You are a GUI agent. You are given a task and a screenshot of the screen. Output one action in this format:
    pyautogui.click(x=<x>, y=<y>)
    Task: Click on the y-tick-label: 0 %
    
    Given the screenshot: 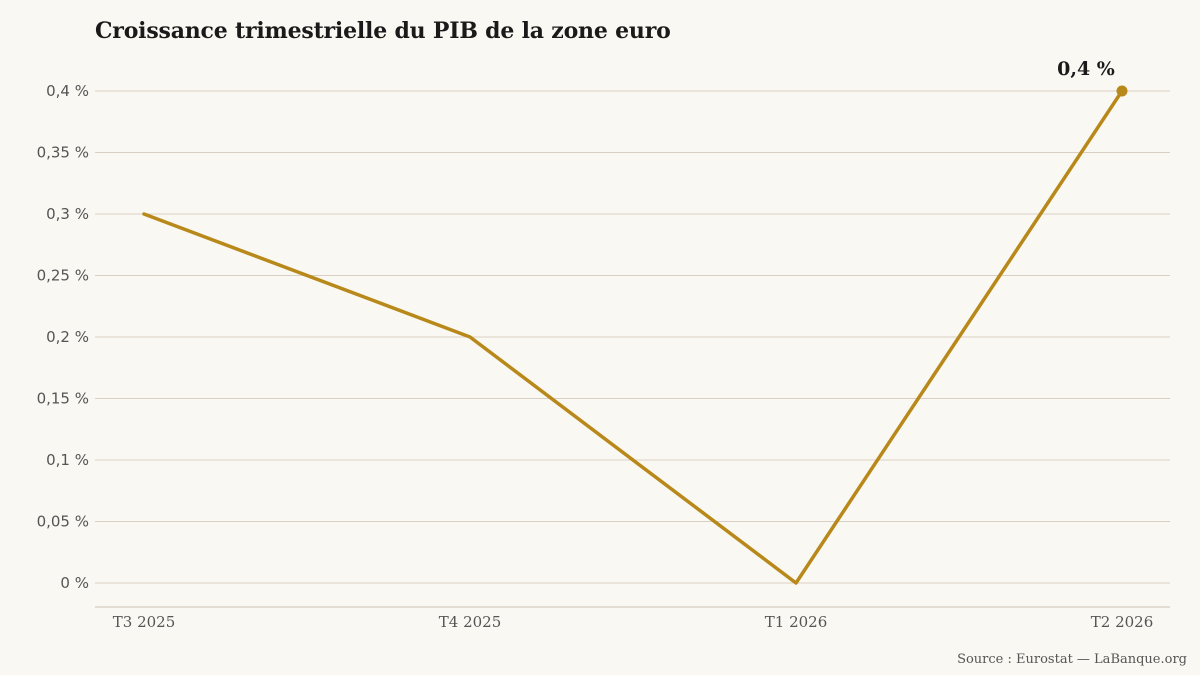 What is the action you would take?
    pyautogui.click(x=74, y=583)
    